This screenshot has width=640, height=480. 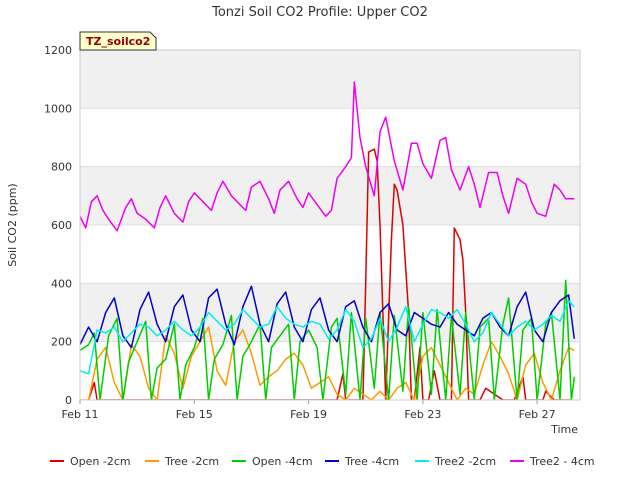 I want to click on legend-label: Tree -2cm, so click(x=191, y=461).